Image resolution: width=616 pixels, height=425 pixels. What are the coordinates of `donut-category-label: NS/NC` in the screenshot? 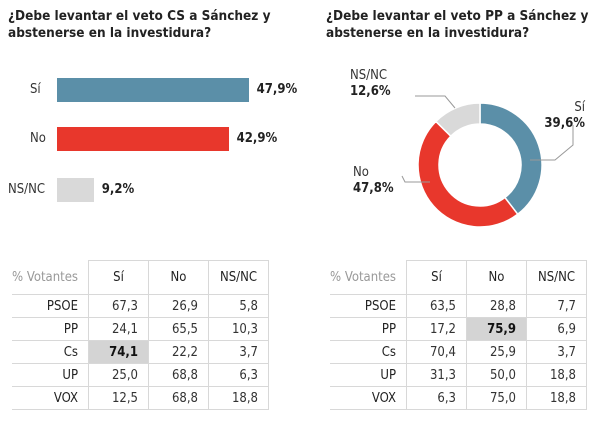 It's located at (369, 75).